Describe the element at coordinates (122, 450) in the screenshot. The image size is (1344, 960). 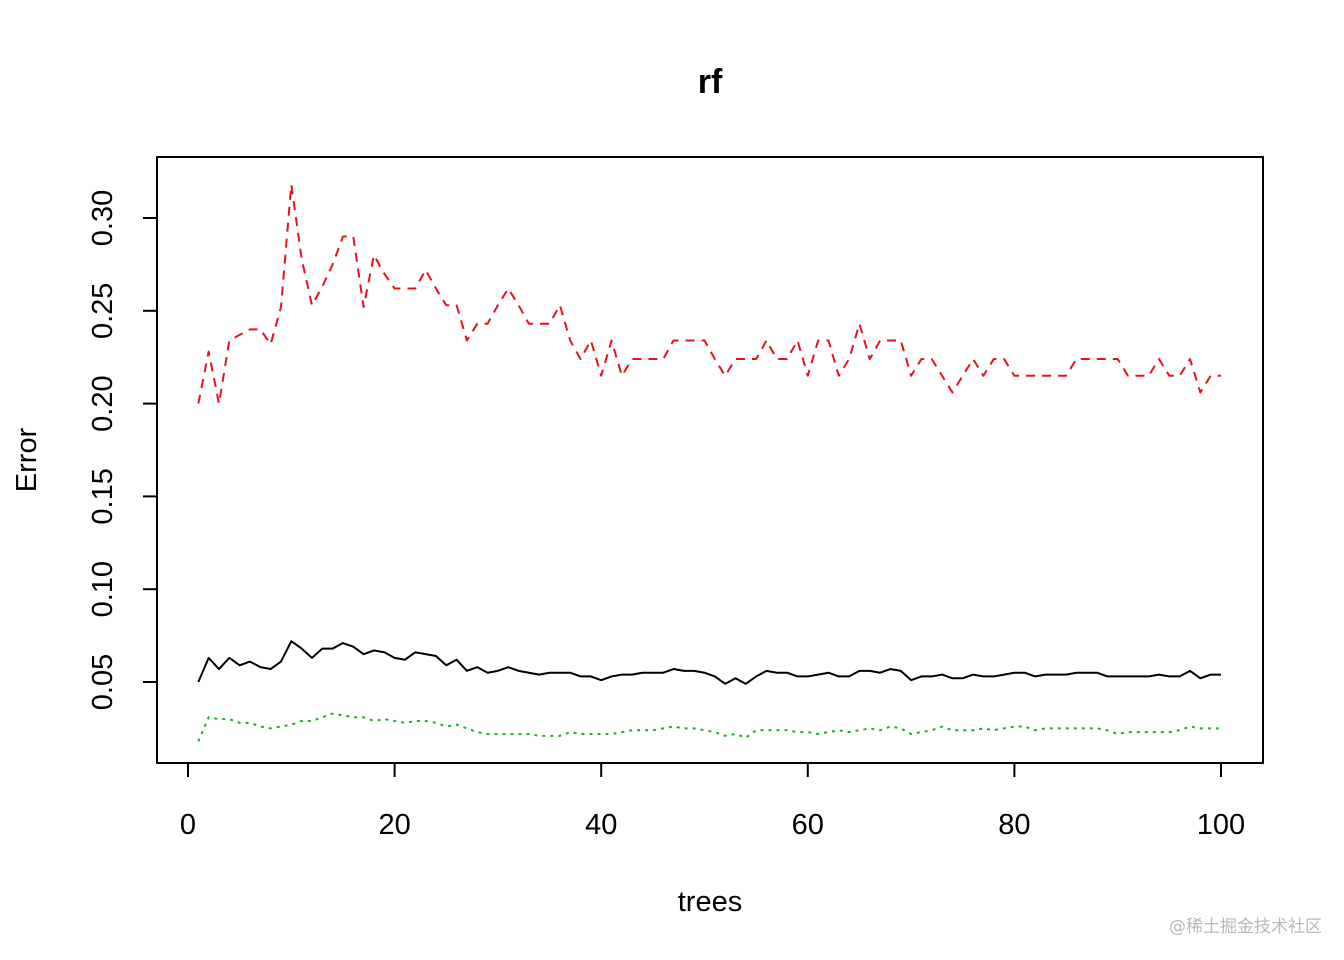
I see `y-axis: 0.05 0.10 0.15 0.20 0.25 0.30` at that location.